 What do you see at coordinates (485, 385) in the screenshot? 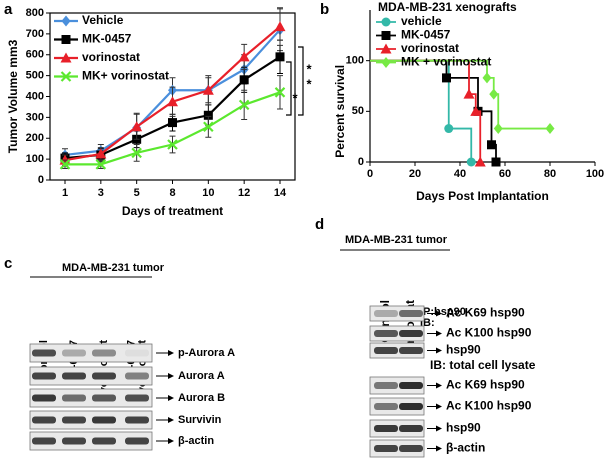
I see `row-label: Ac K69 hsp90` at bounding box center [485, 385].